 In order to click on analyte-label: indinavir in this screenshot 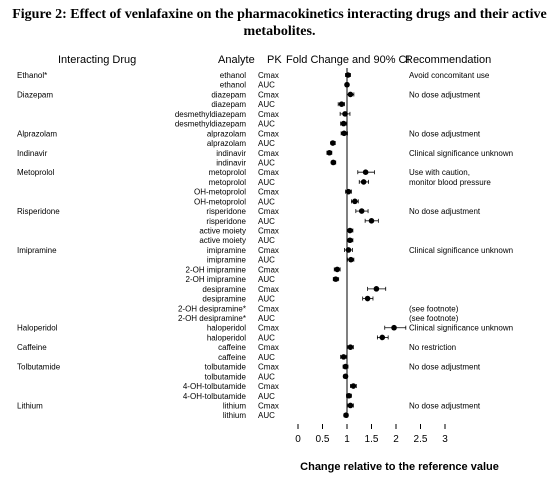, I will do `click(231, 153)`.